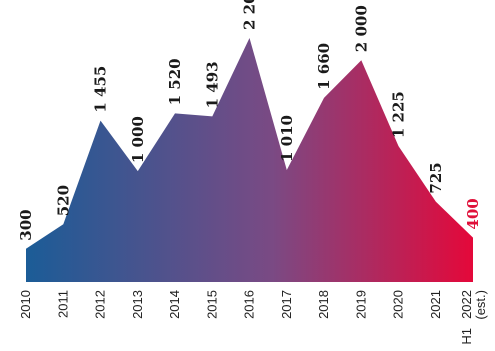  What do you see at coordinates (361, 28) in the screenshot?
I see `data-label-2019: 2 000` at bounding box center [361, 28].